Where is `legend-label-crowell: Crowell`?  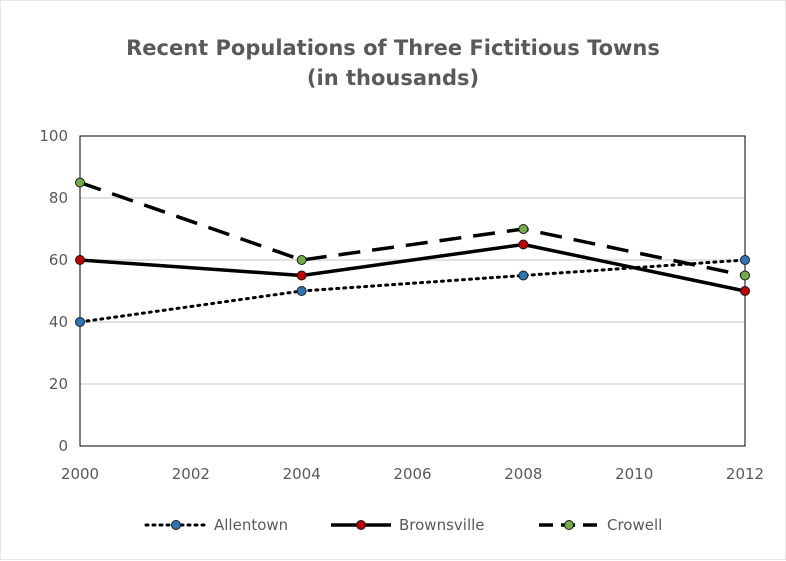
legend-label-crowell: Crowell is located at coordinates (634, 525).